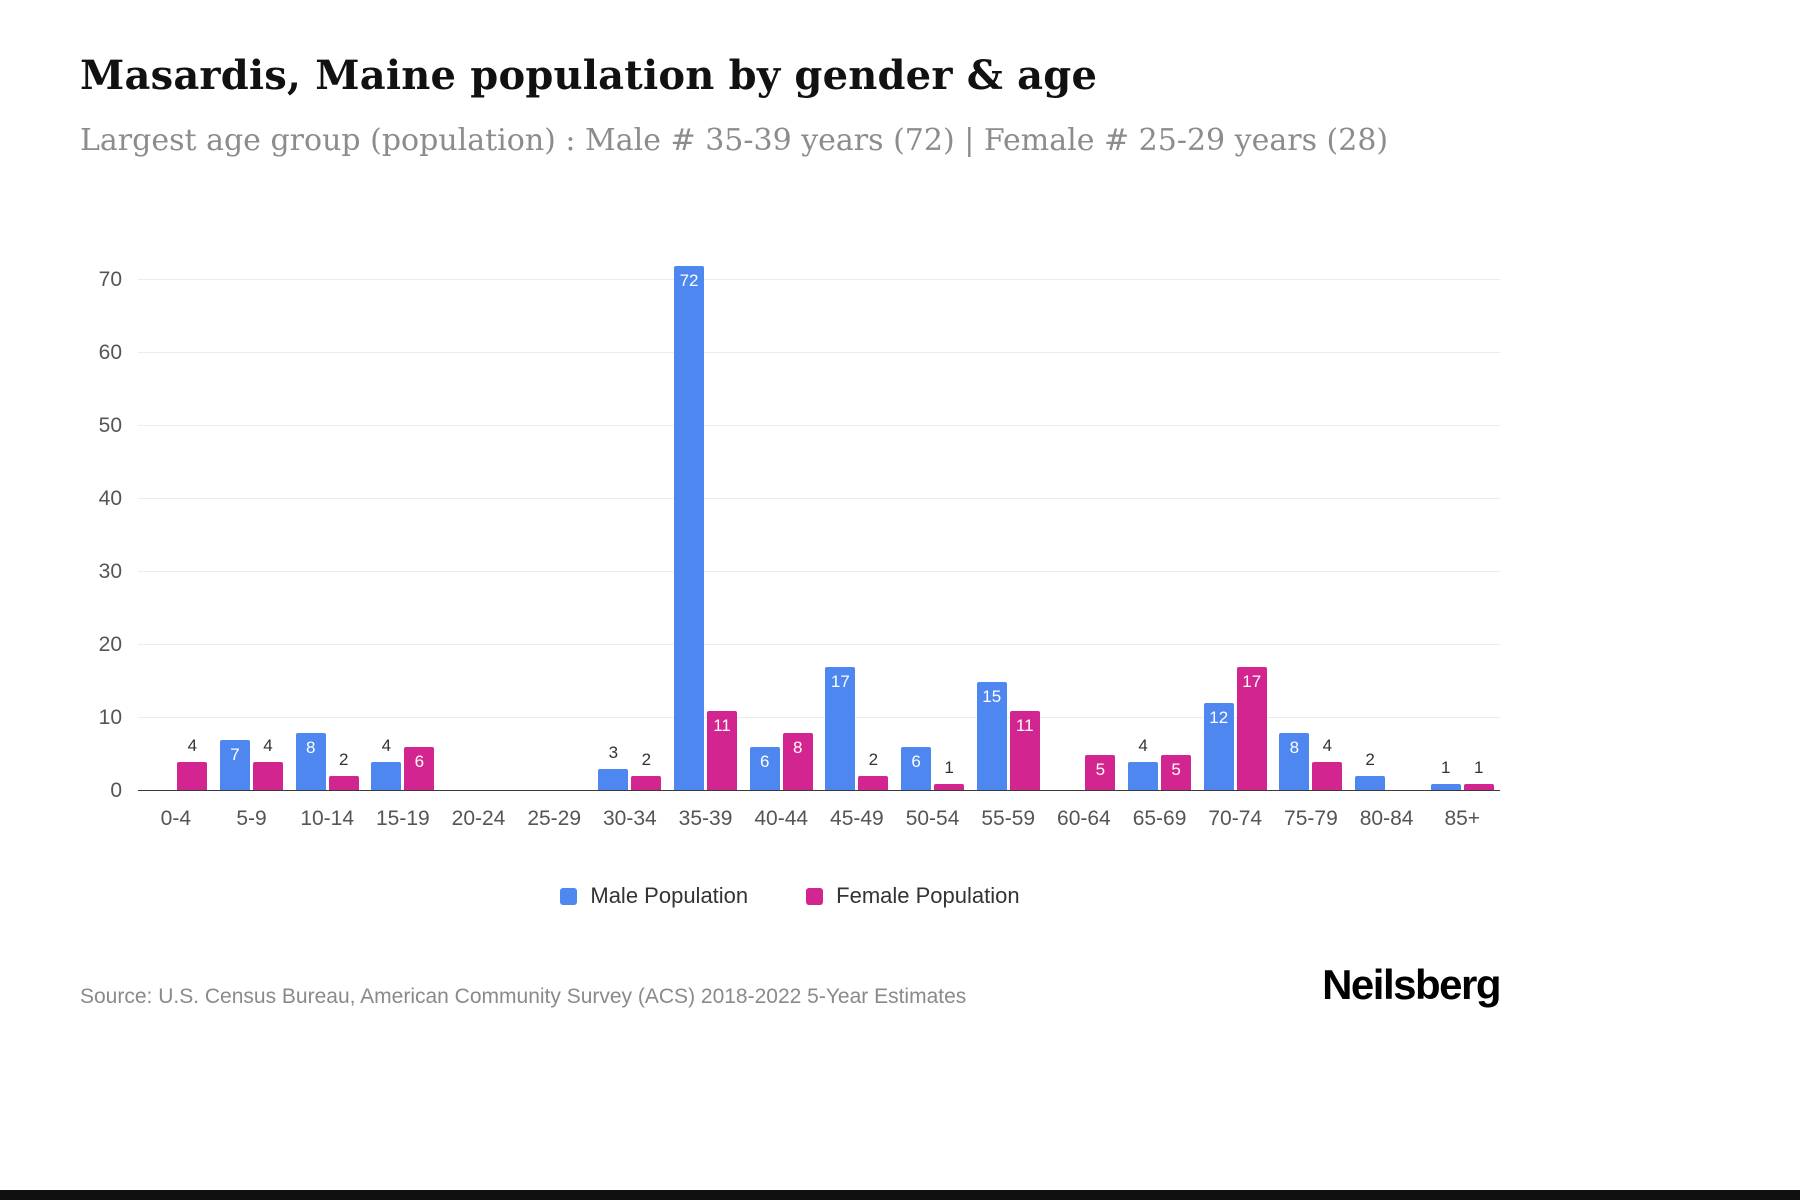 The width and height of the screenshot is (1800, 1200). What do you see at coordinates (706, 528) in the screenshot?
I see `bar-group: 72 11` at bounding box center [706, 528].